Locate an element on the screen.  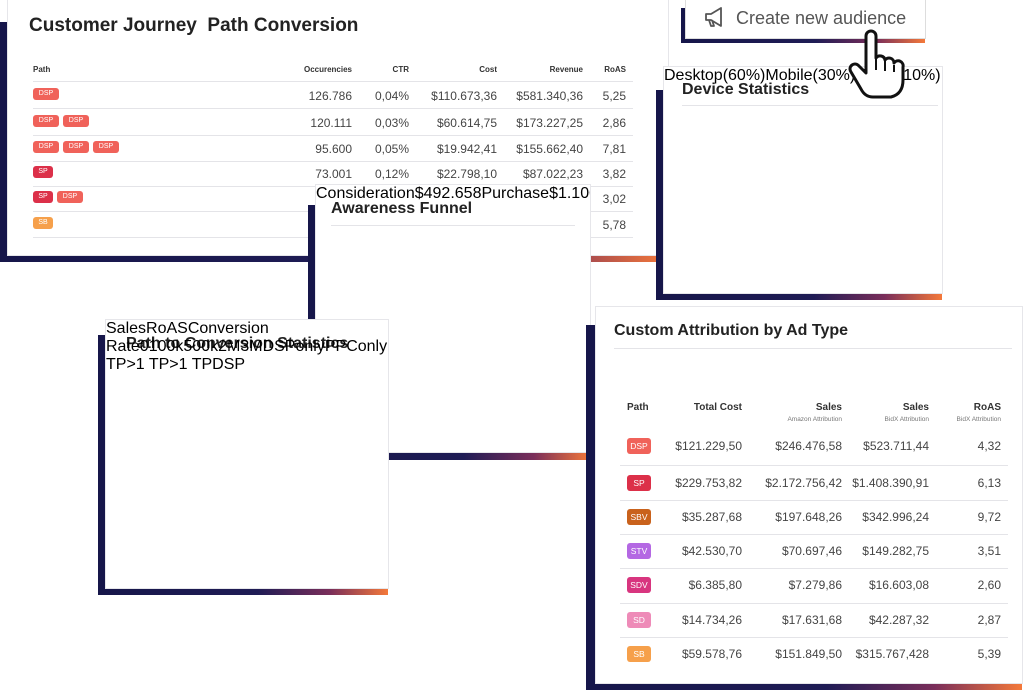
table-cell: 0,05% is located at coordinates (391, 149).